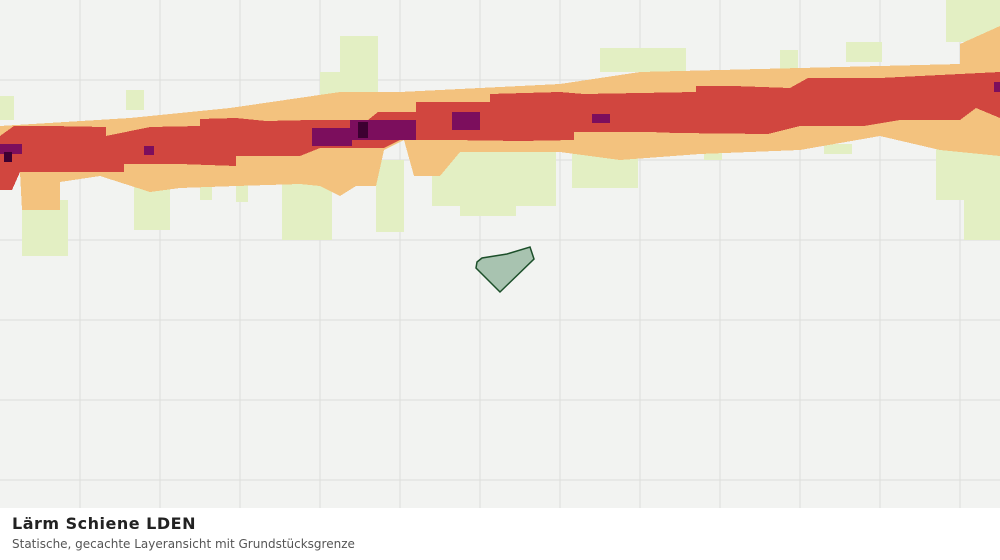 The height and width of the screenshot is (560, 1000). Describe the element at coordinates (104, 523) in the screenshot. I see `map-title: Lärm Schiene LDEN` at that location.